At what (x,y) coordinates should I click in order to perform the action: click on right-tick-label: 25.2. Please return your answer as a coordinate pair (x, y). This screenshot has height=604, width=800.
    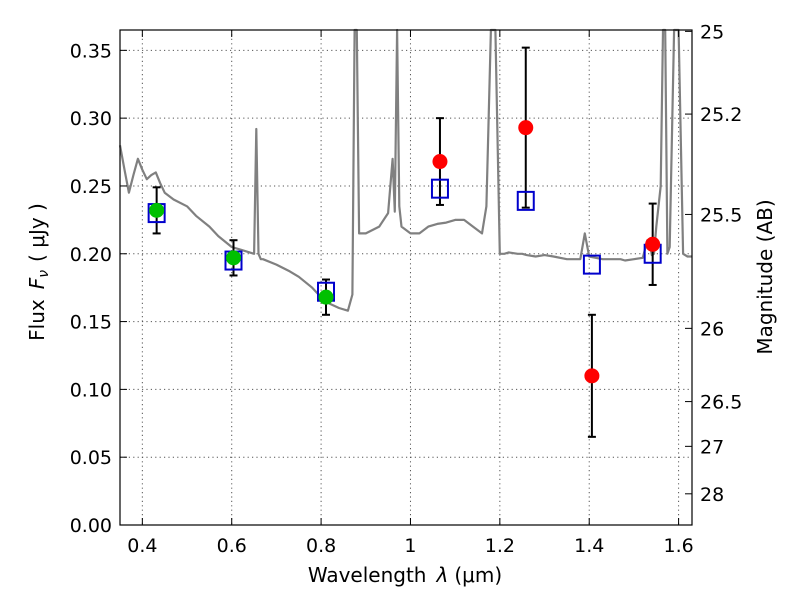
    Looking at the image, I should click on (721, 115).